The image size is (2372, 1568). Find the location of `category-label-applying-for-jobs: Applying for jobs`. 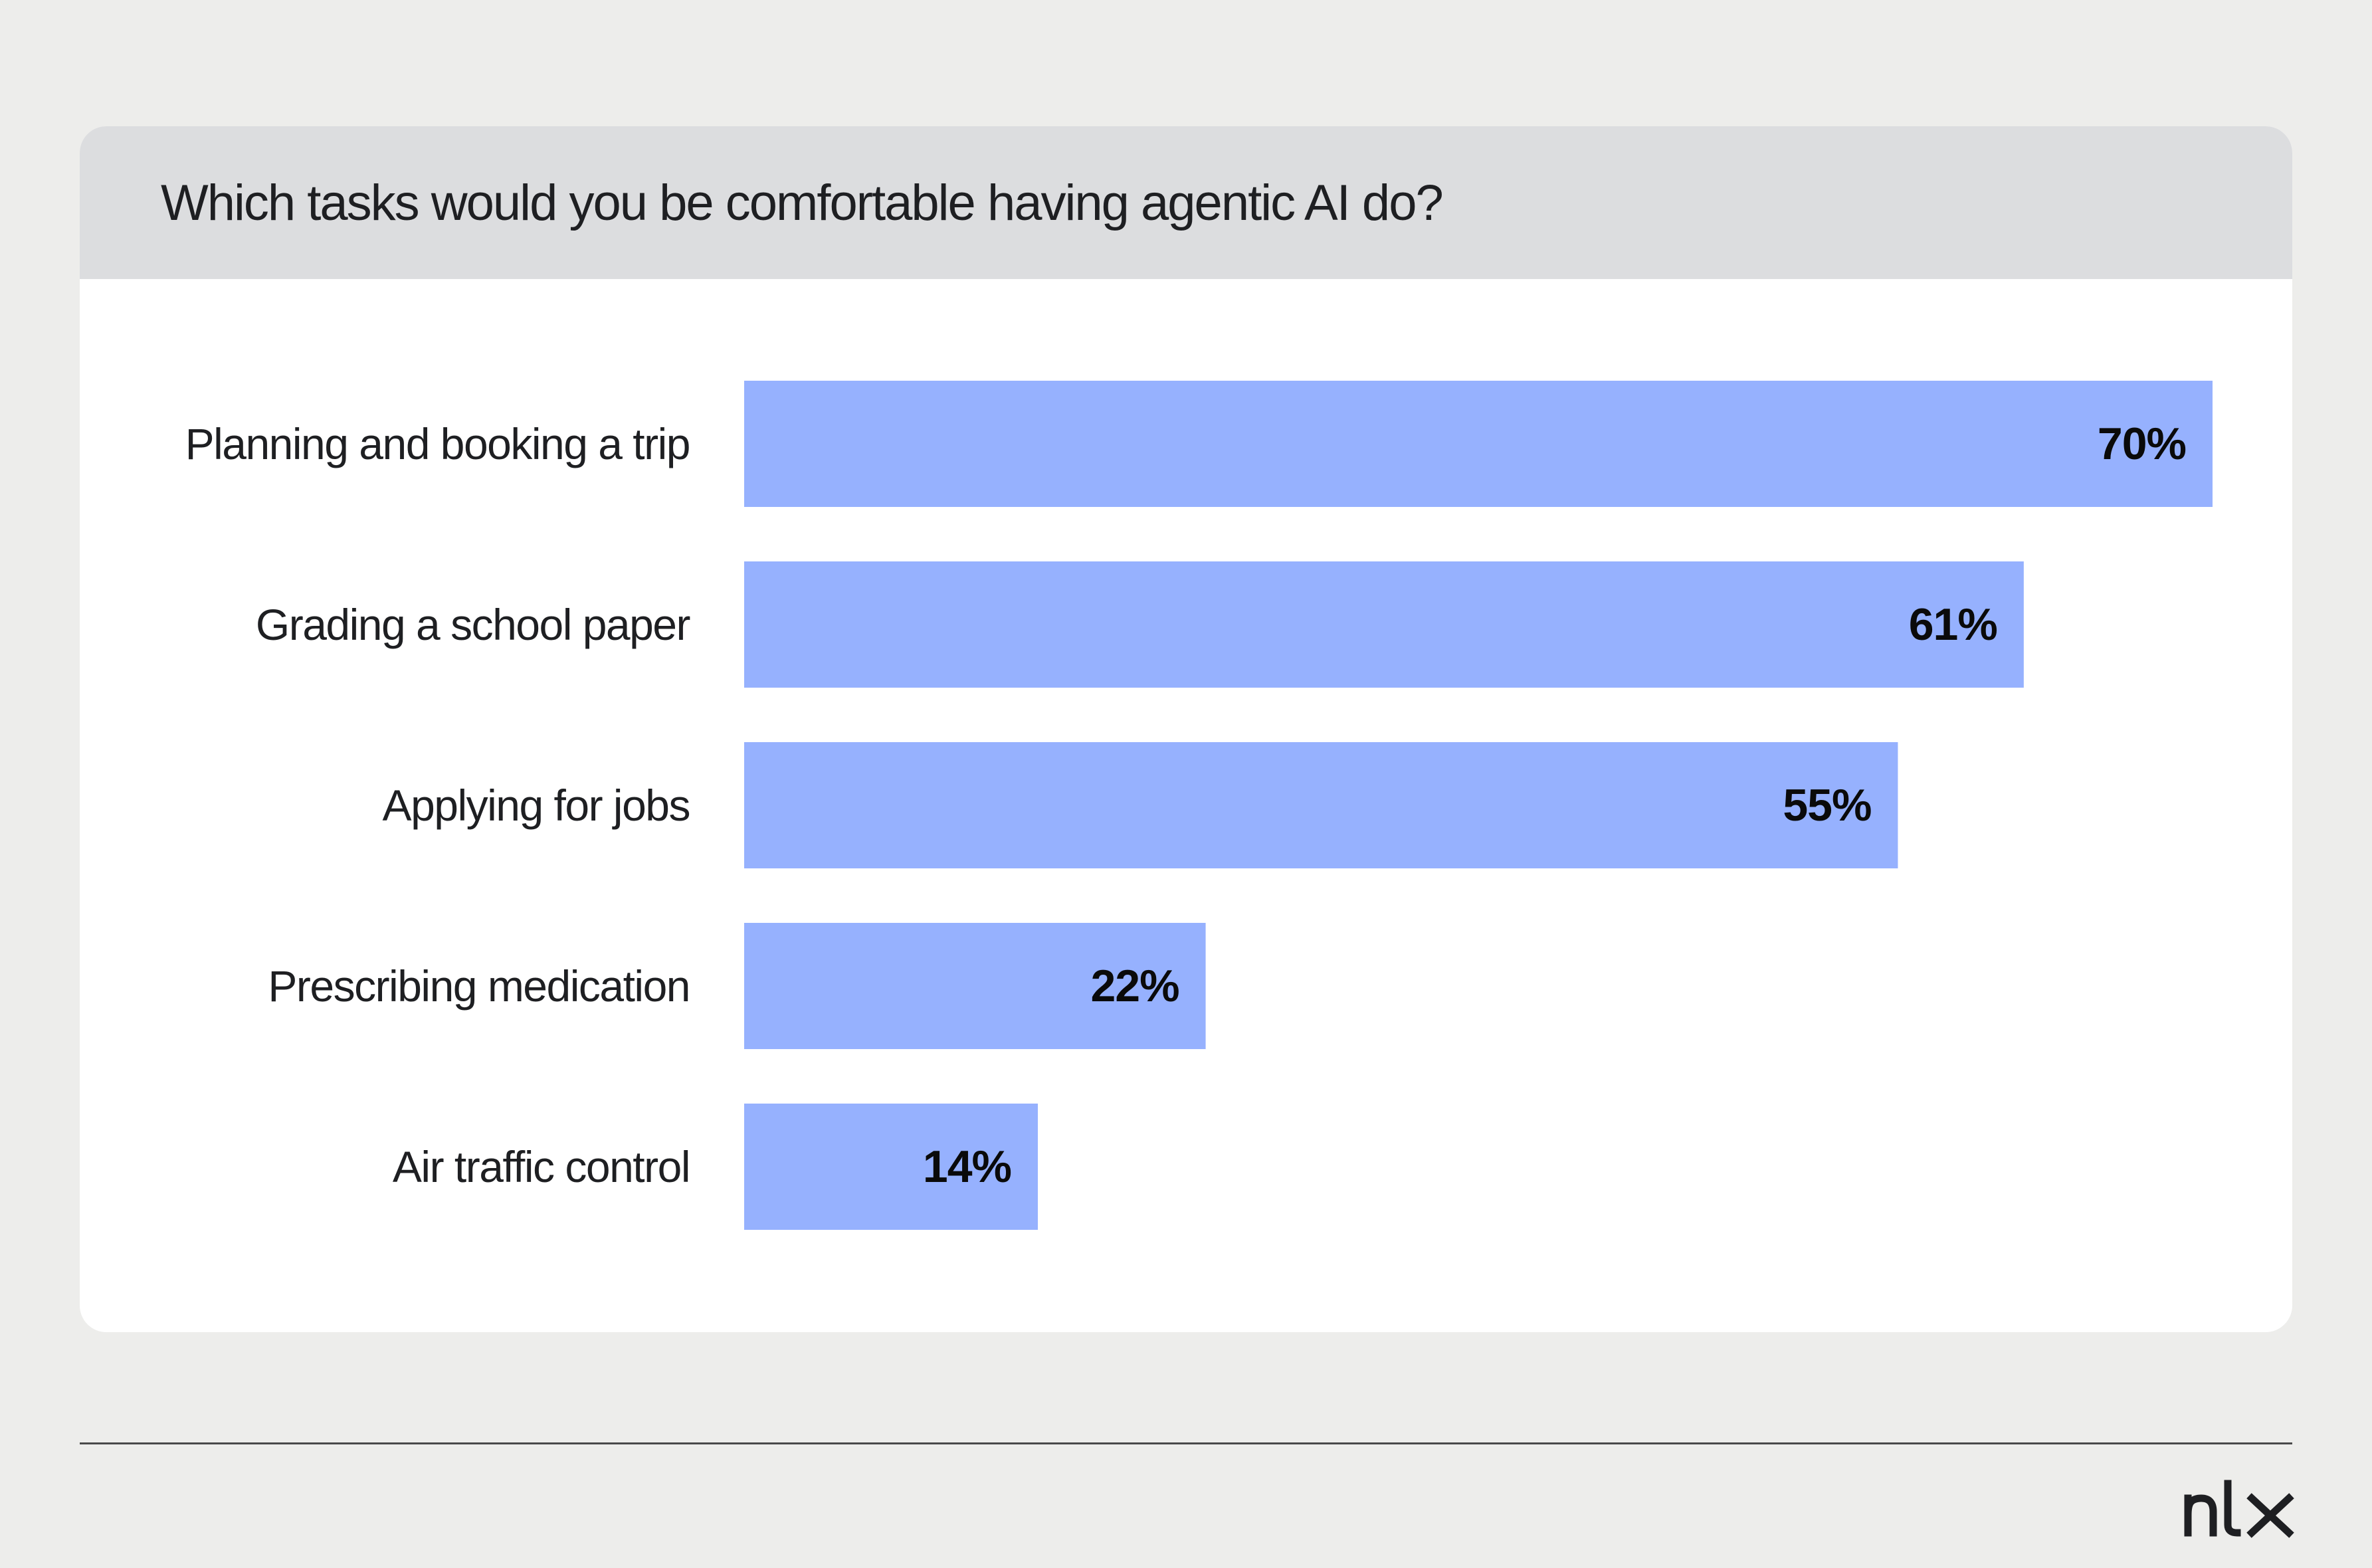

category-label-applying-for-jobs: Applying for jobs is located at coordinates (536, 805).